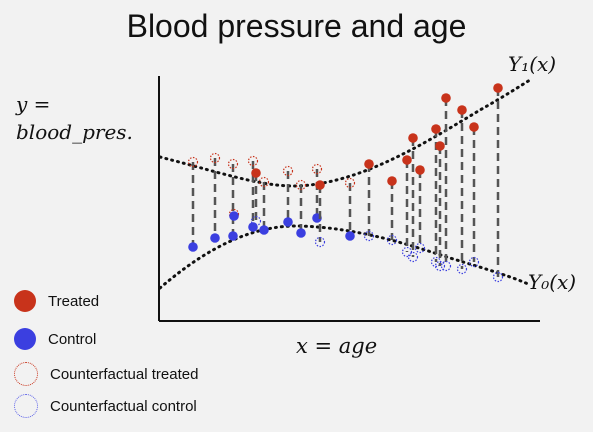  Describe the element at coordinates (124, 374) in the screenshot. I see `legend-label-cf-treated: Counterfactual treated` at that location.